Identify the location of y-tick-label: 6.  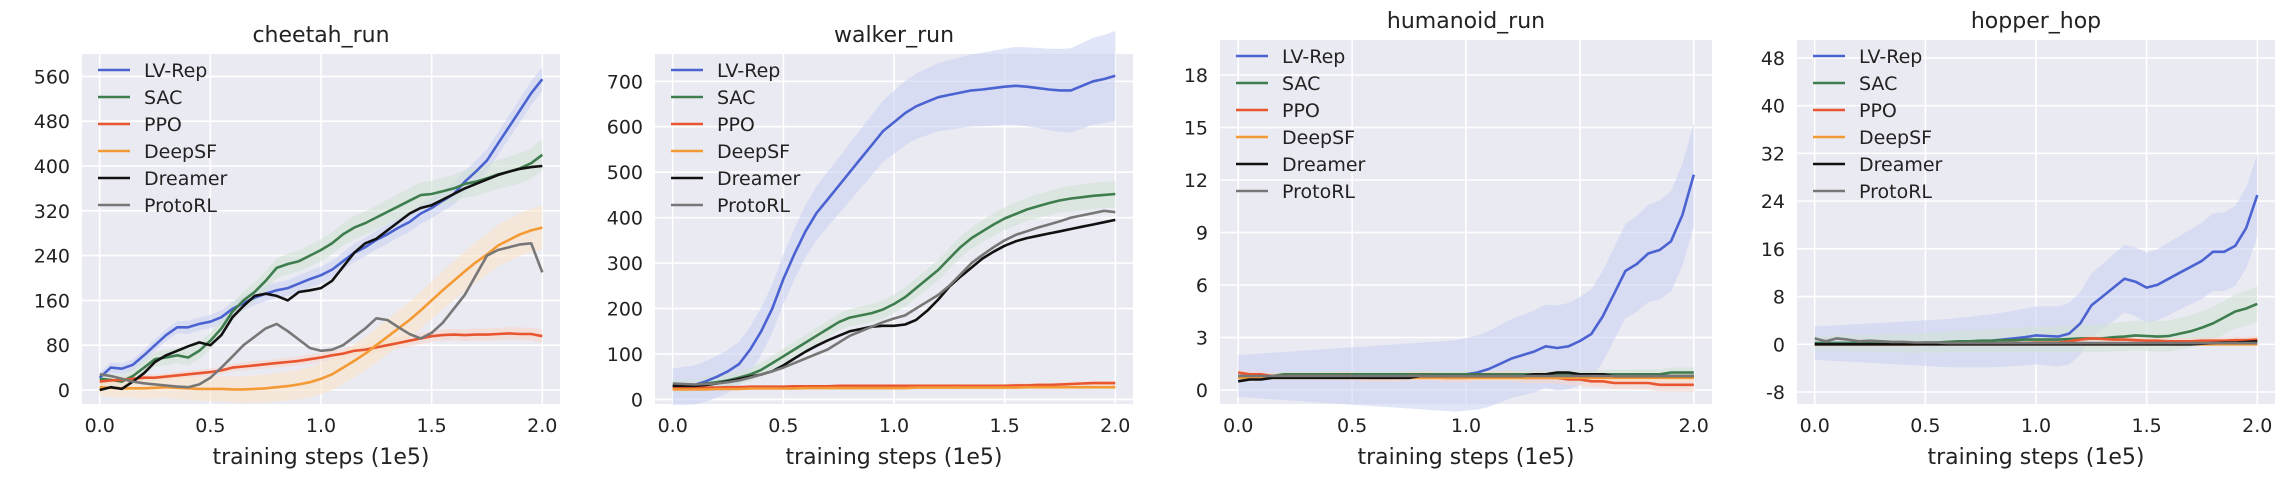
(1202, 286).